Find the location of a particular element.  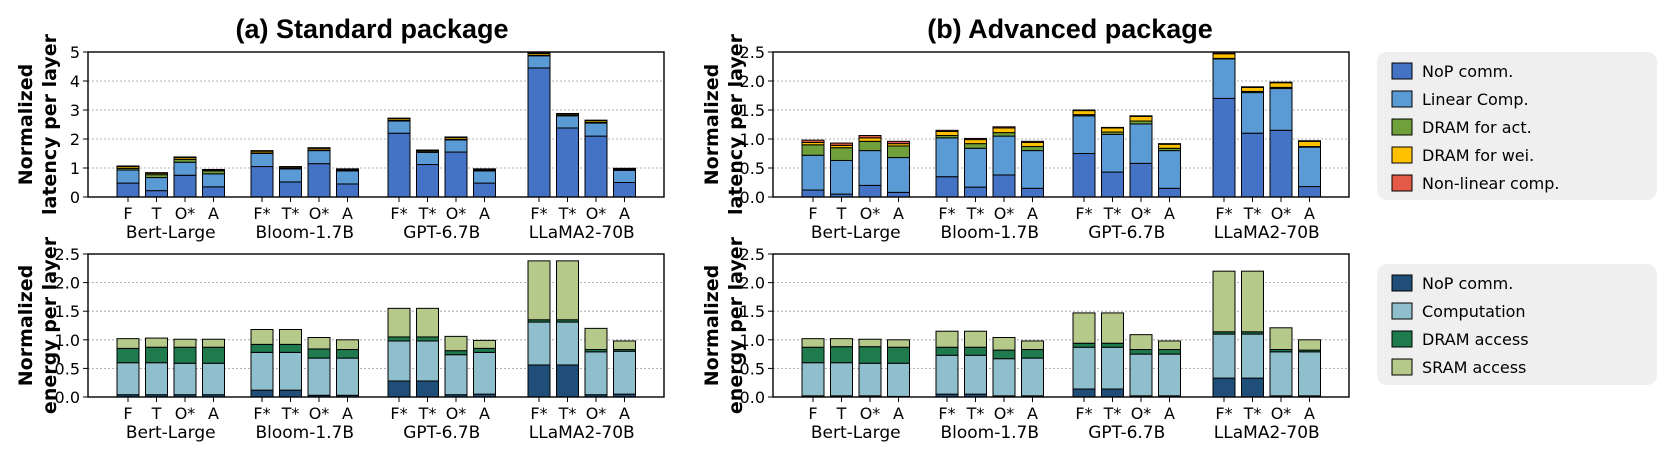

legend-label: DRAM access is located at coordinates (1475, 339).